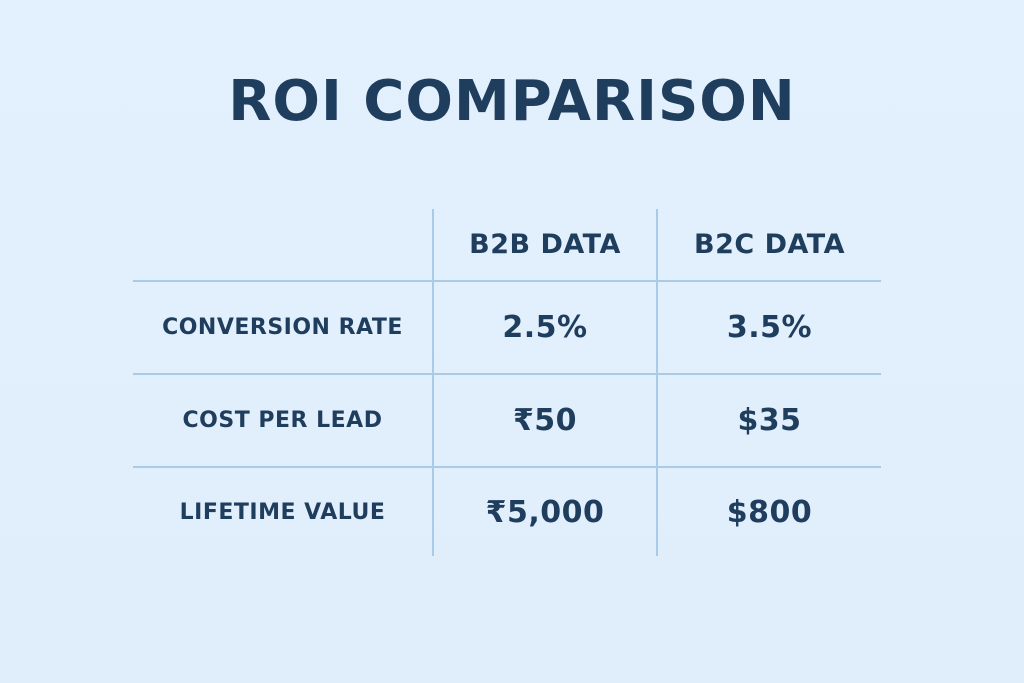 The width and height of the screenshot is (1024, 683). I want to click on row-label-conversion-rate: CONVERSION RATE, so click(282, 327).